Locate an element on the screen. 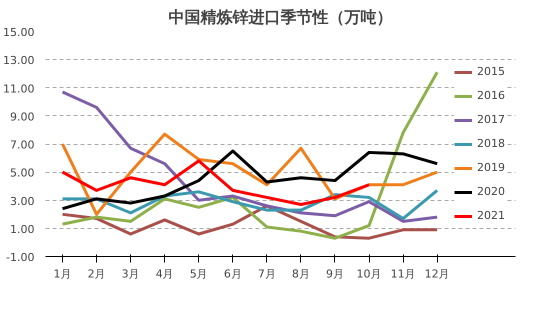 The image size is (550, 321). legend-label: 2017 is located at coordinates (491, 119).